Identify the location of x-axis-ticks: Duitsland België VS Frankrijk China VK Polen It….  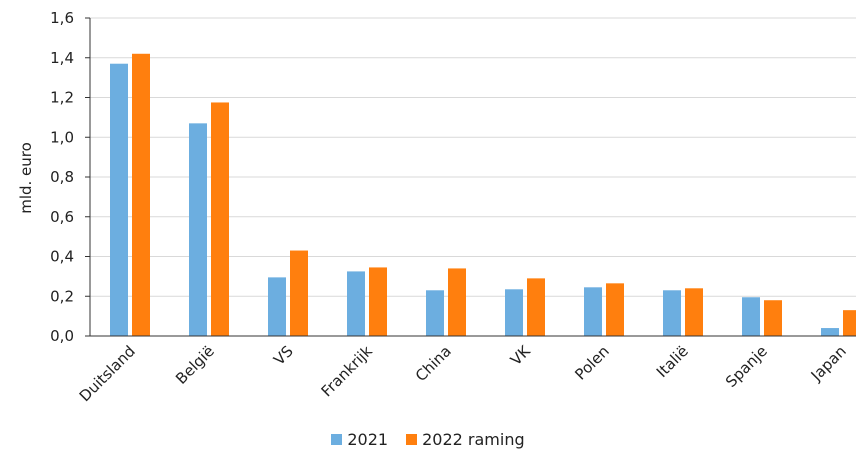
(463, 373).